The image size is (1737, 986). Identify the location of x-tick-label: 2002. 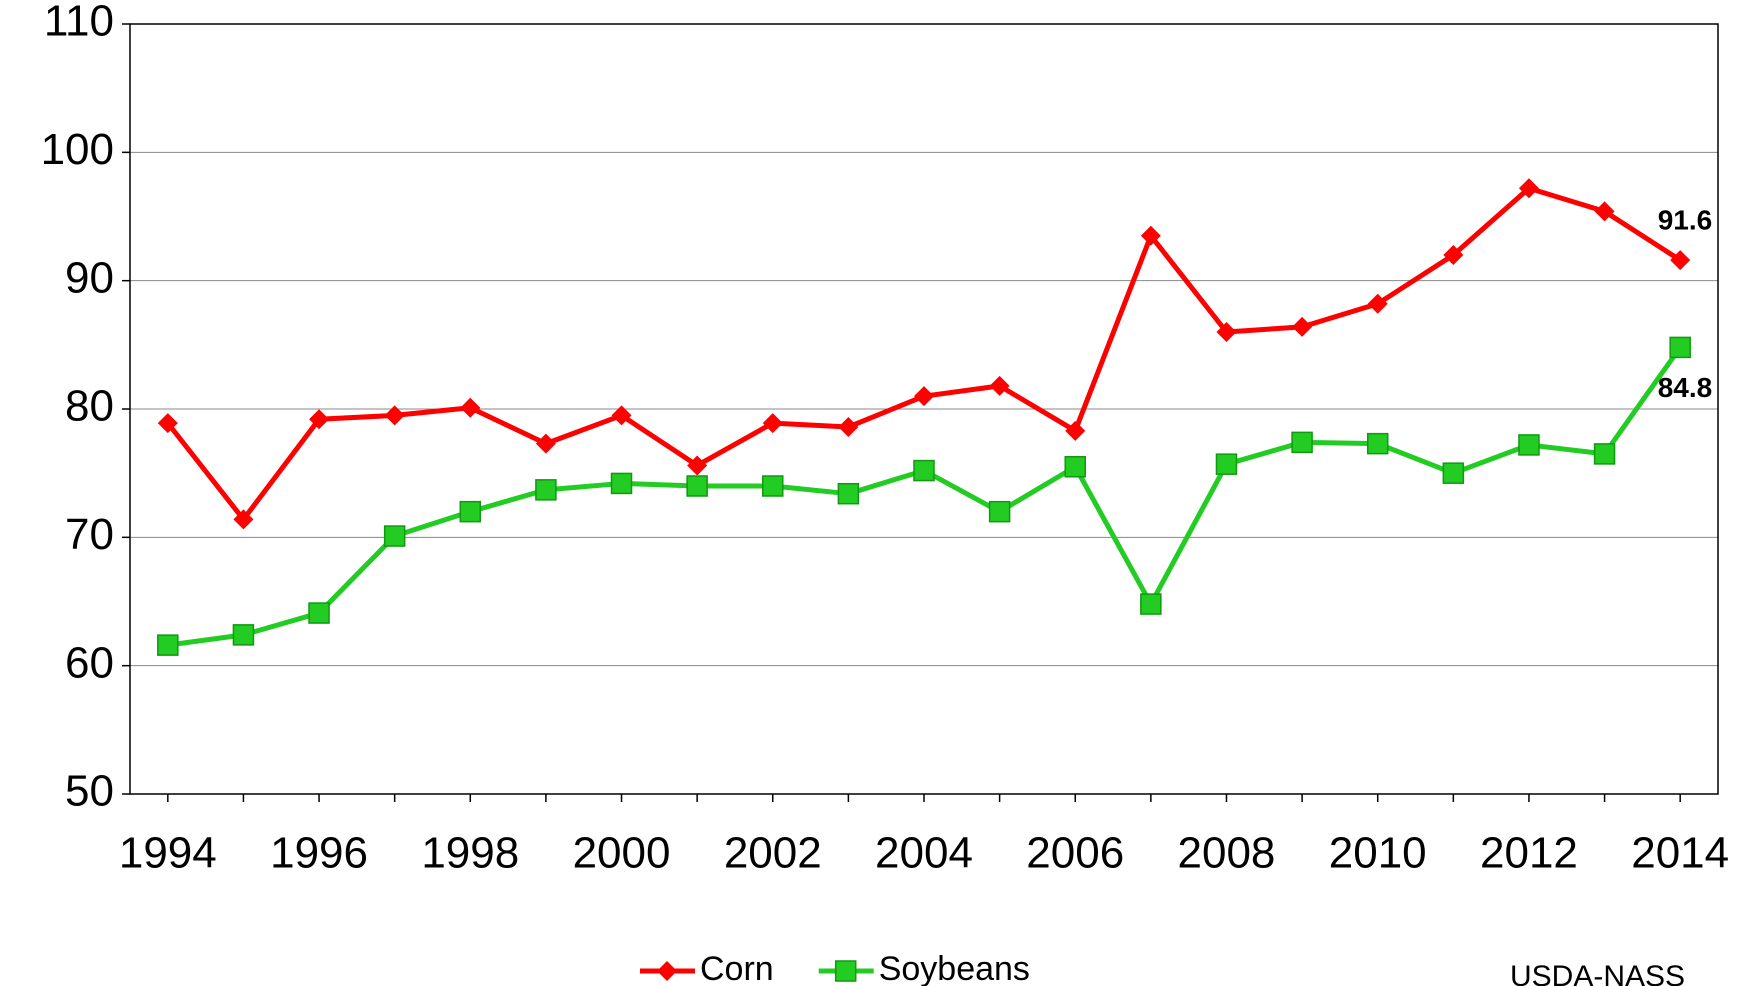
(773, 853).